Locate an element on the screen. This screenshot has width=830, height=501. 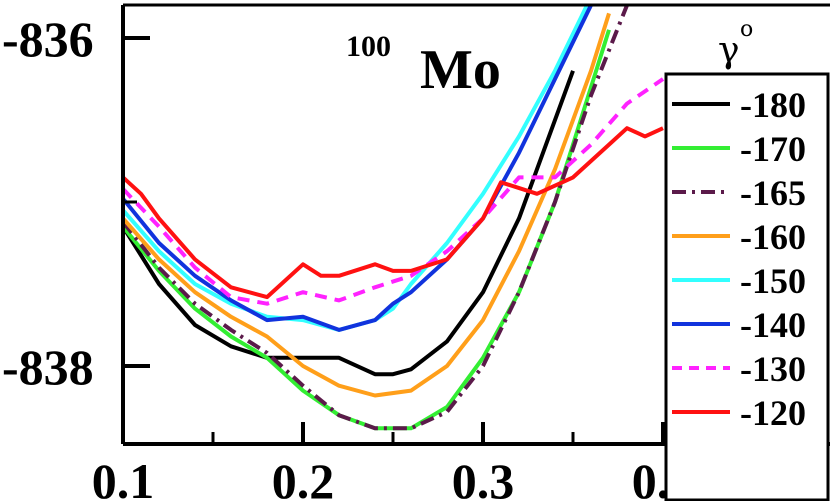
legend-label-m140: -140 is located at coordinates (773, 325).